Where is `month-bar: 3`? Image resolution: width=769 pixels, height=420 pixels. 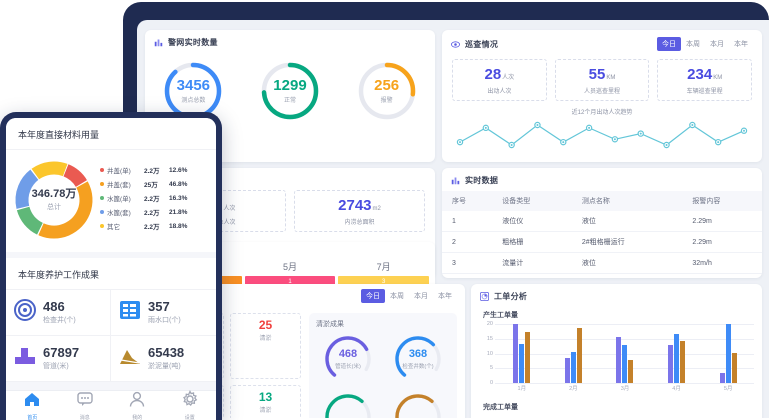 month-bar: 3 is located at coordinates (384, 281).